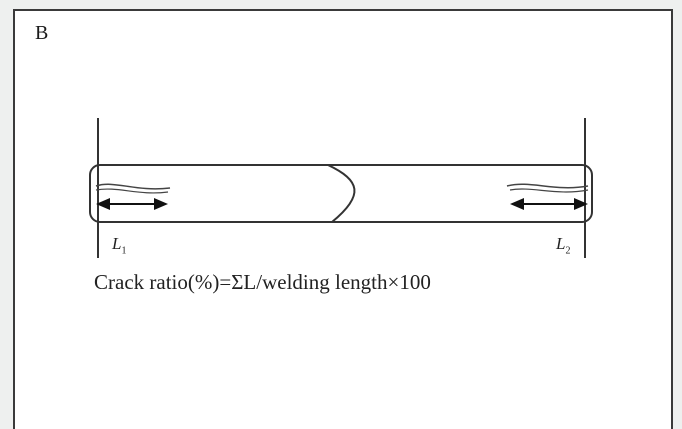 Image resolution: width=682 pixels, height=429 pixels. Describe the element at coordinates (132, 191) in the screenshot. I see `left-crack-line-lower` at that location.